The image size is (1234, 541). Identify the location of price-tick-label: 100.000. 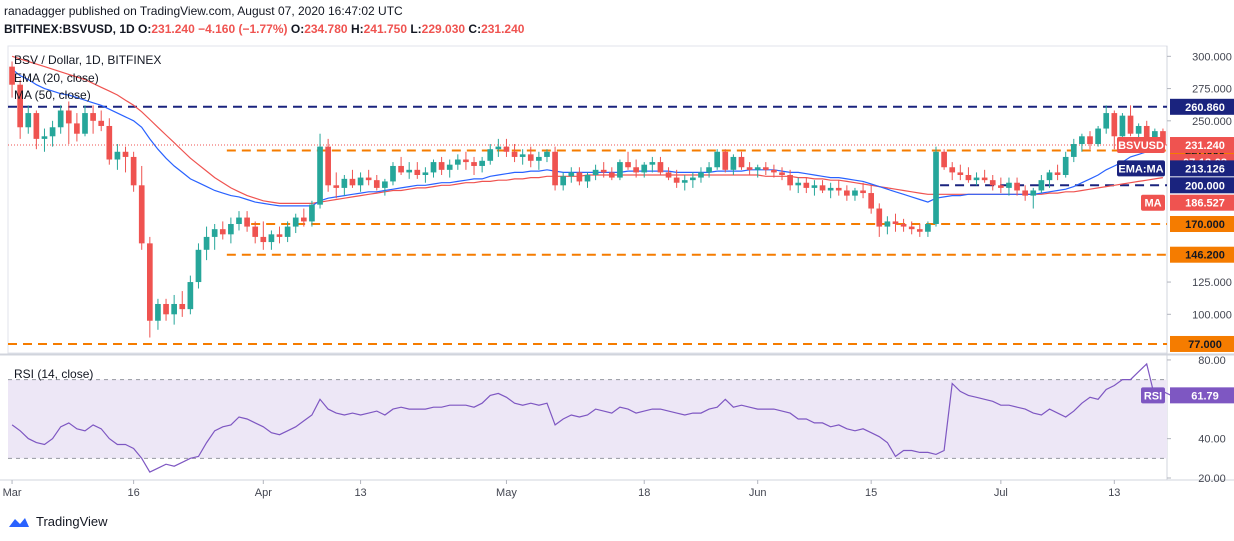
(1212, 315).